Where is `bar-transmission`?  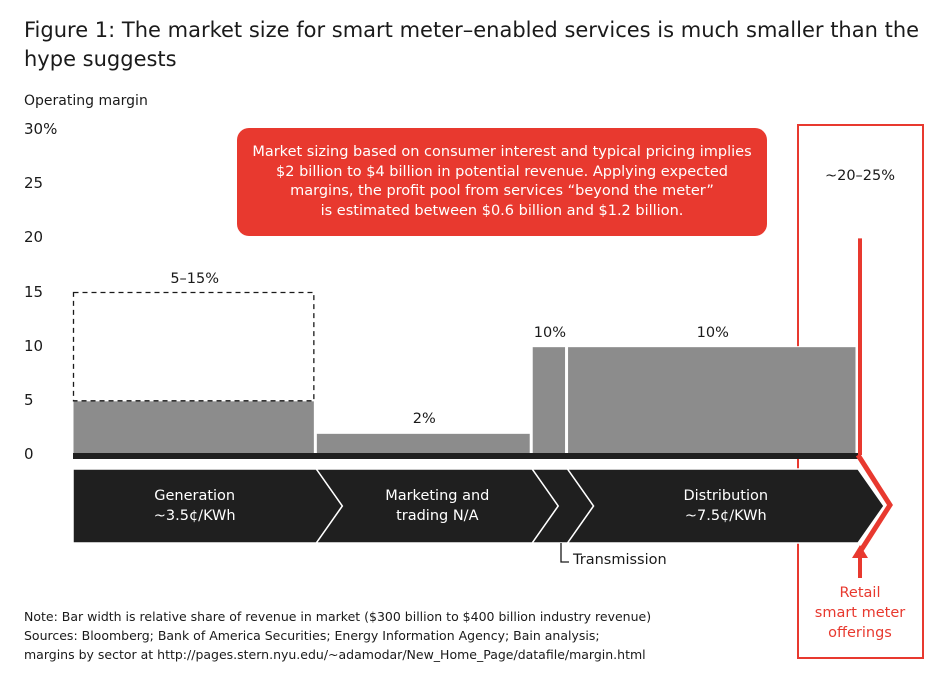
bar-transmission is located at coordinates (549, 401).